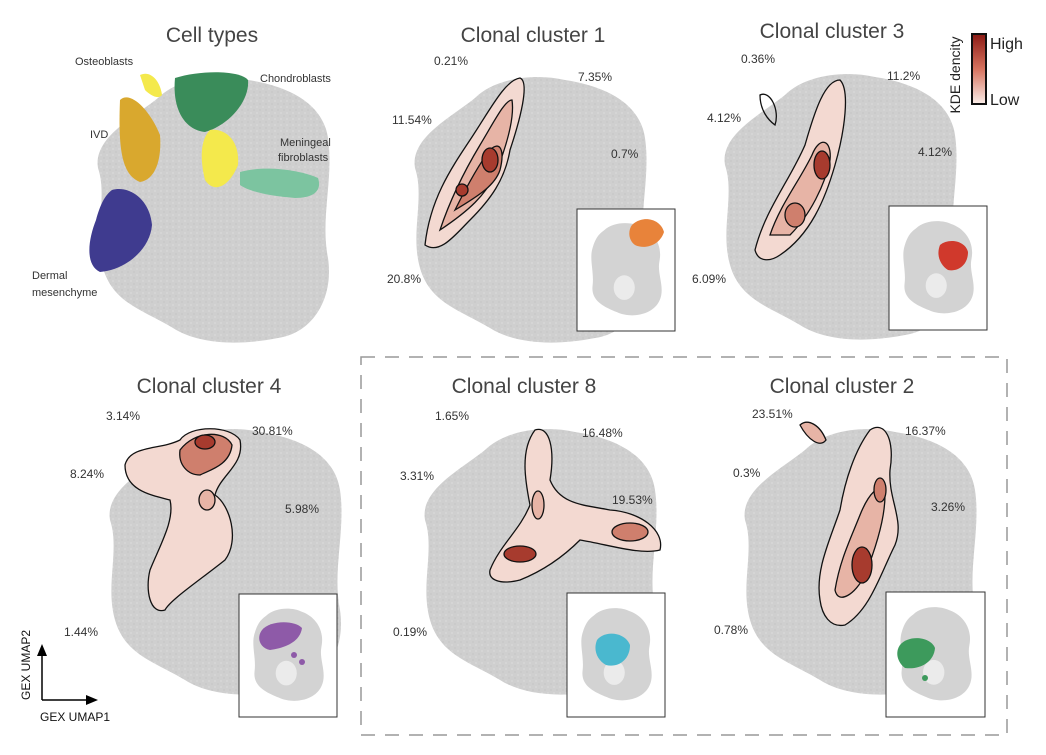 Image resolution: width=1046 pixels, height=755 pixels. I want to click on panel-title: Cell types, so click(212, 35).